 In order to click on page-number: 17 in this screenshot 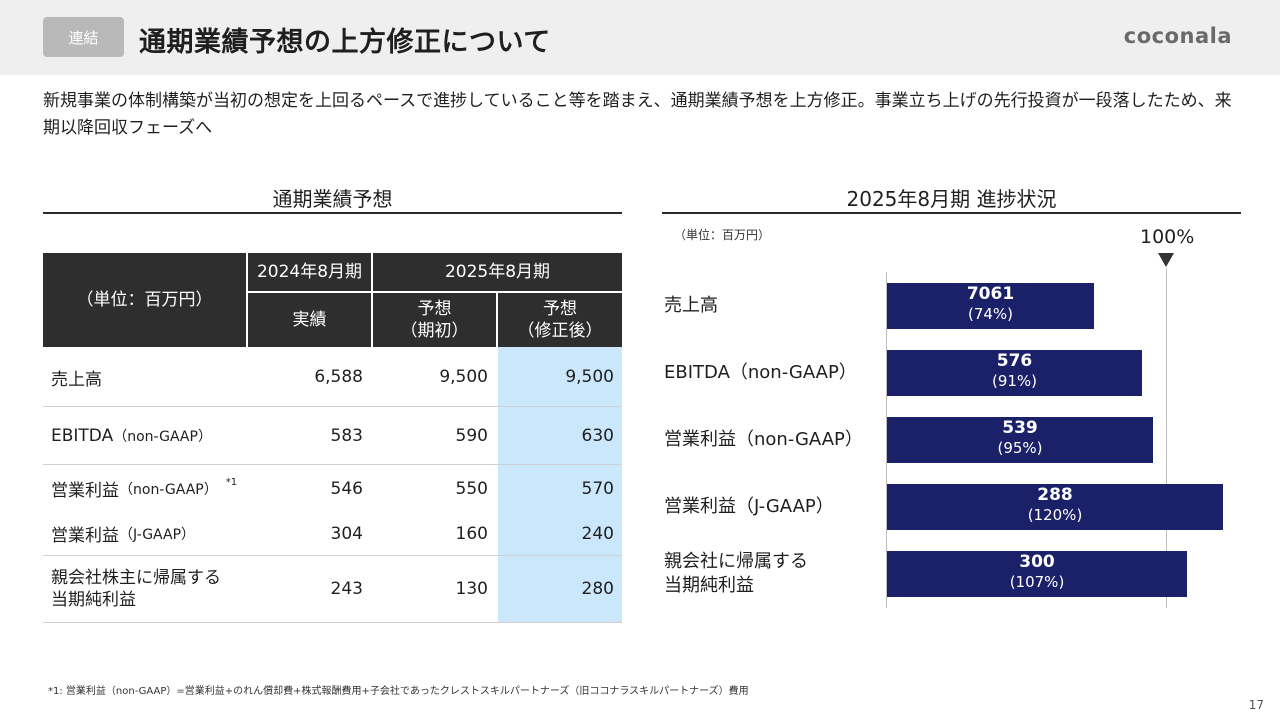, I will do `click(1256, 705)`.